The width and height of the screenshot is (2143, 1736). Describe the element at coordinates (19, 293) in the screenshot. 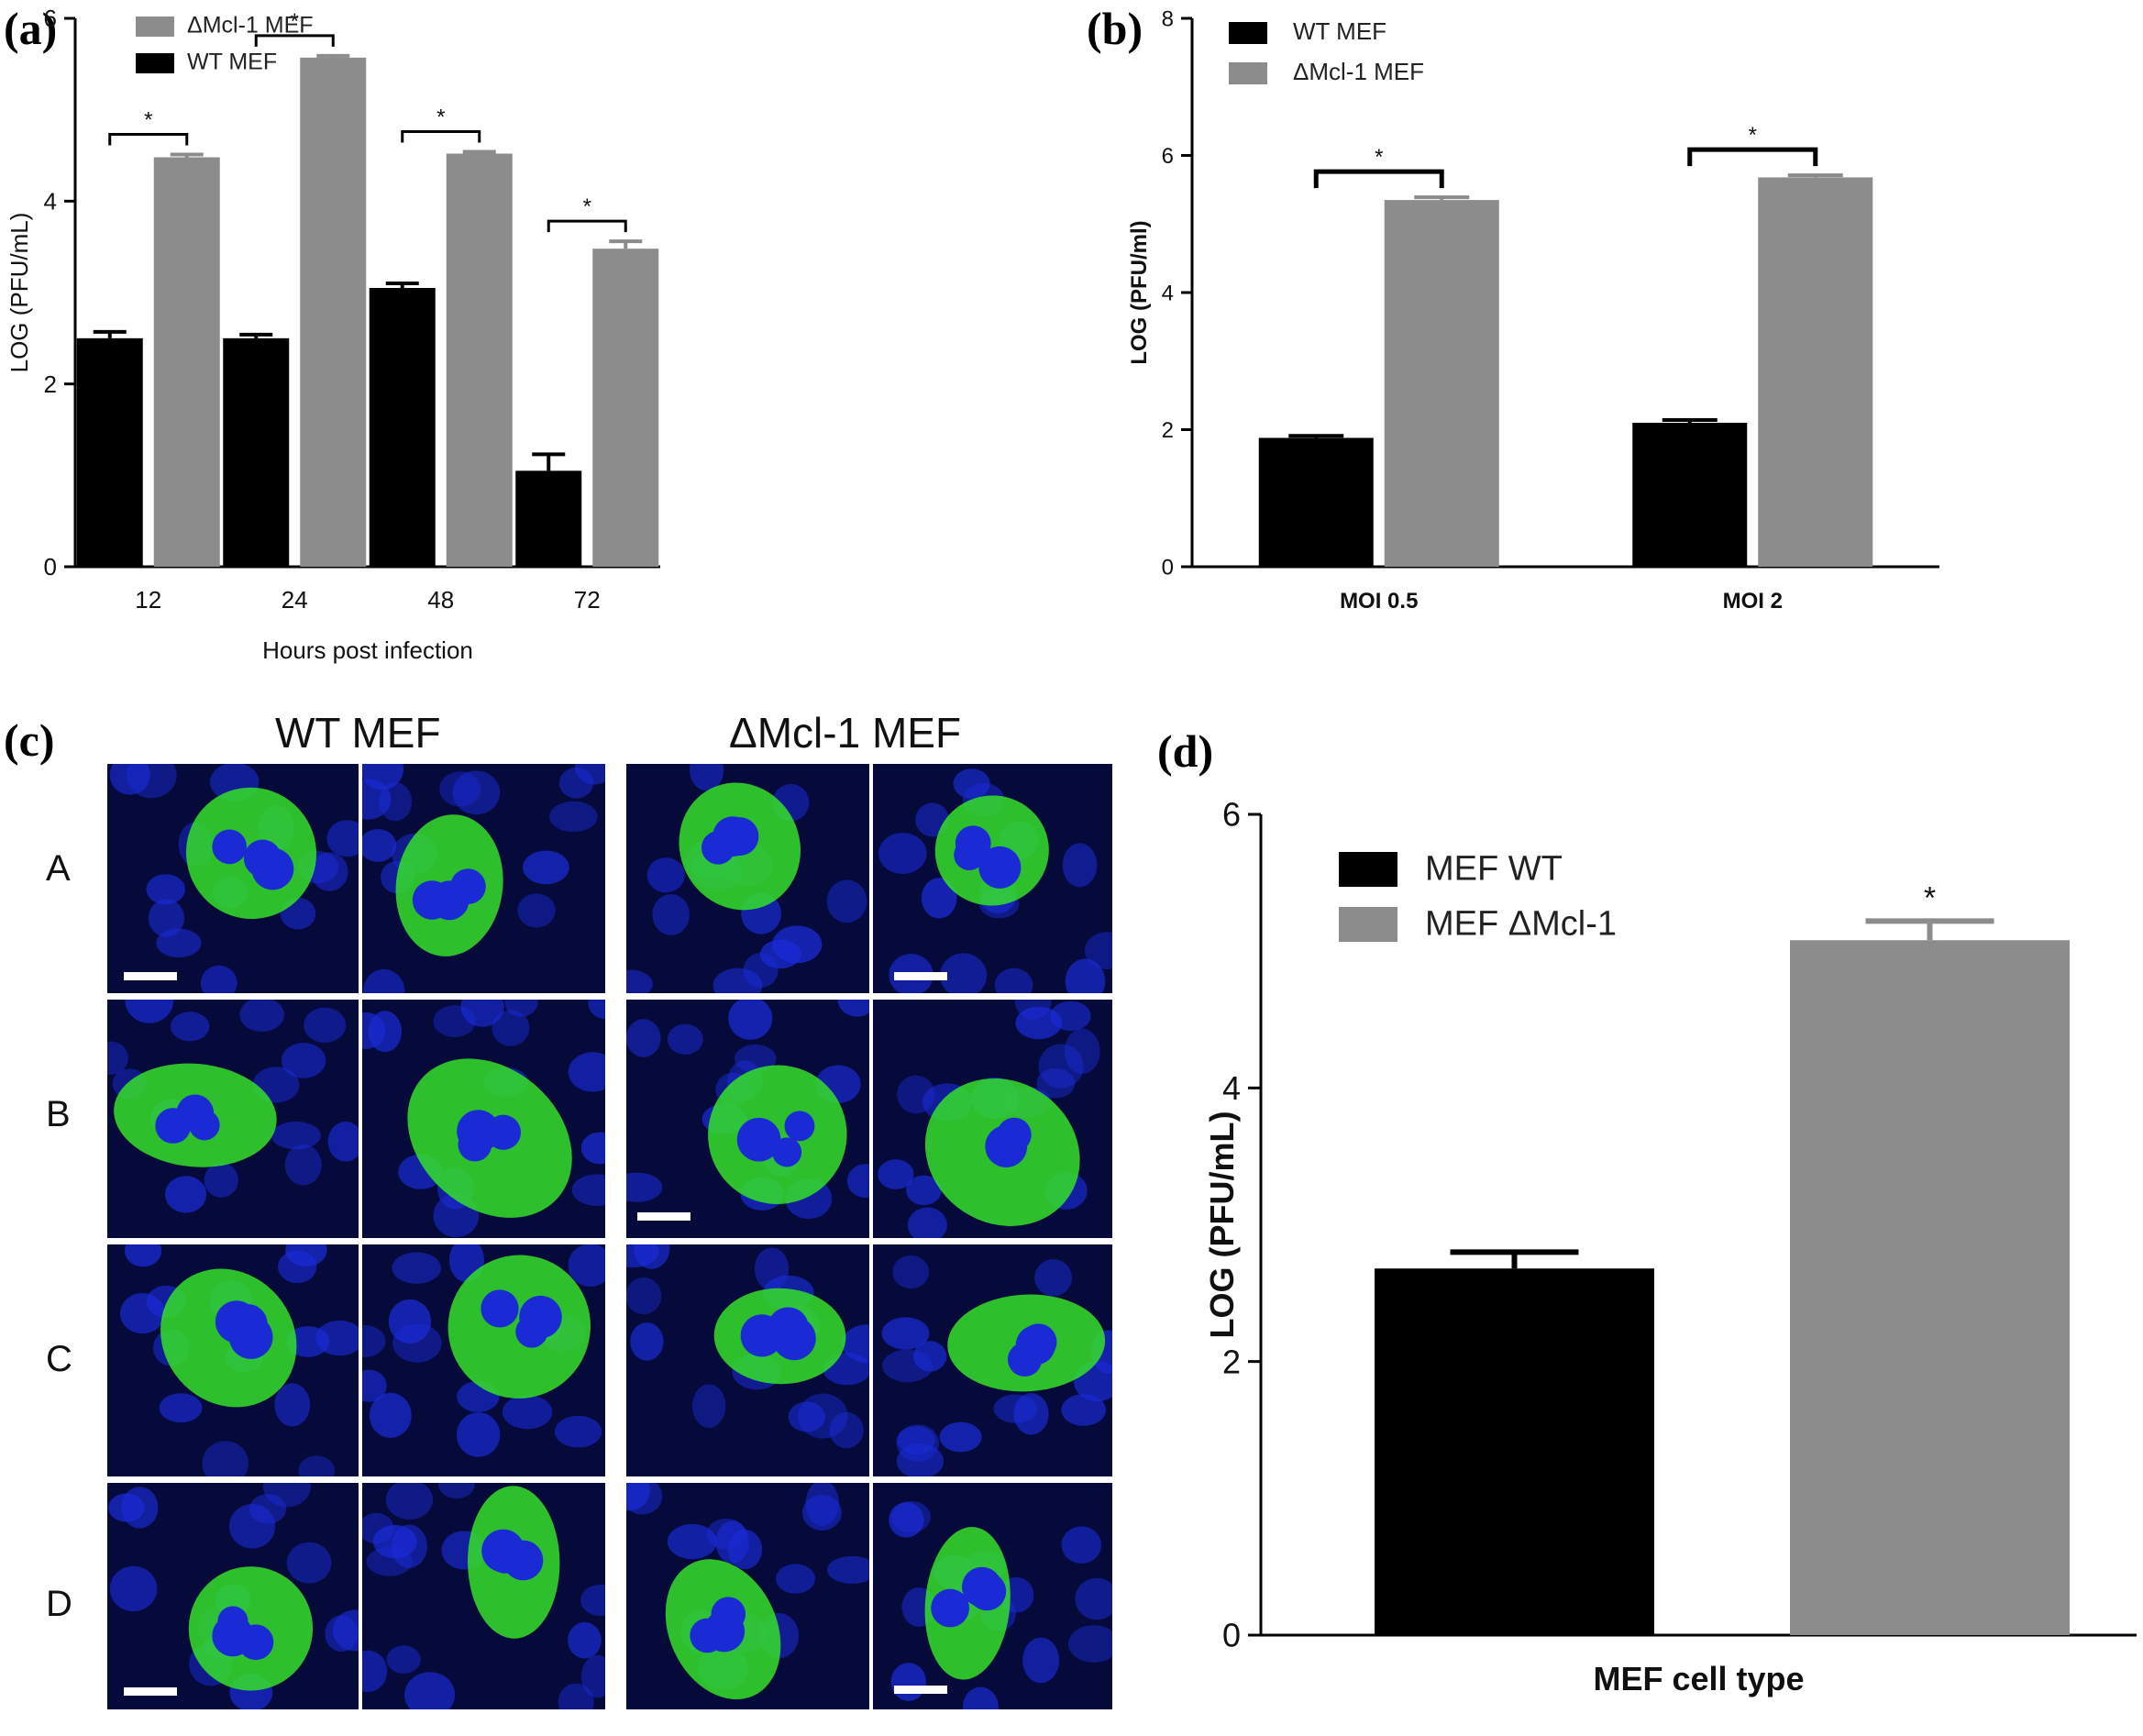

I see `chart-a-y-axis-label: LOG (PFU/mL)` at that location.